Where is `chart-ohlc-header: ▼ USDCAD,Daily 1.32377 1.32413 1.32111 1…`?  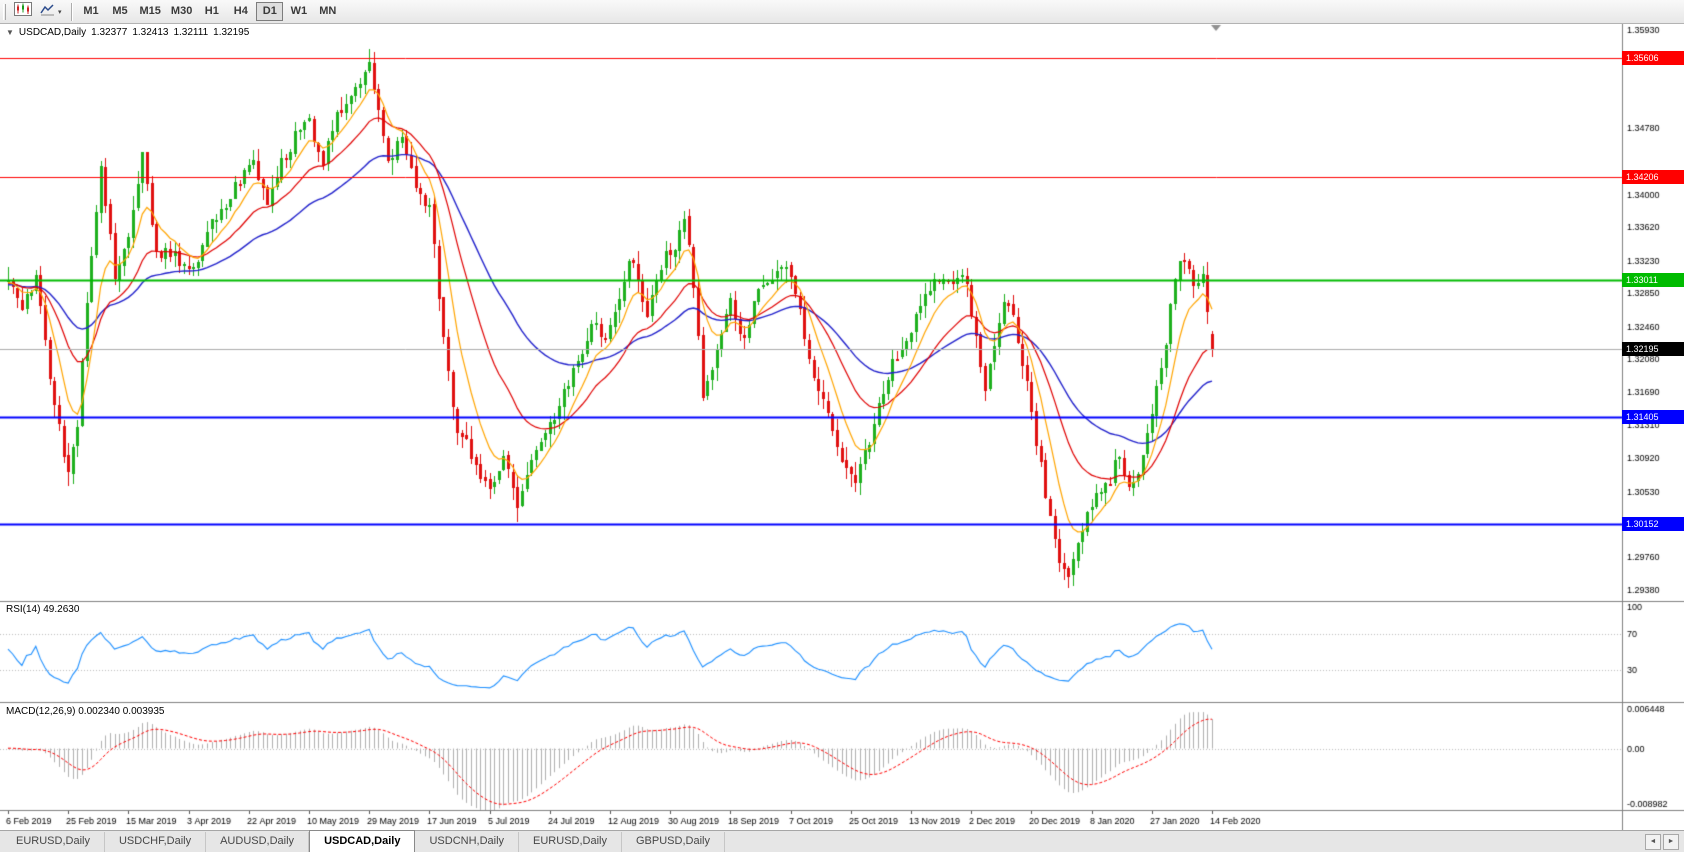 chart-ohlc-header: ▼ USDCAD,Daily 1.32377 1.32413 1.32111 1… is located at coordinates (127, 32).